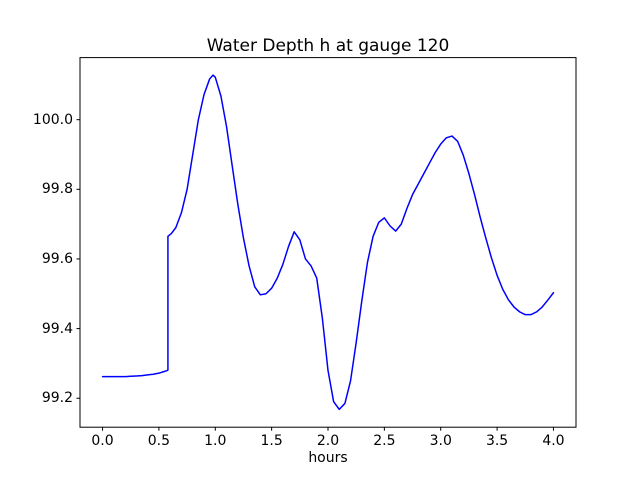 This screenshot has height=480, width=640. I want to click on x-tick-label: 2.0, so click(328, 441).